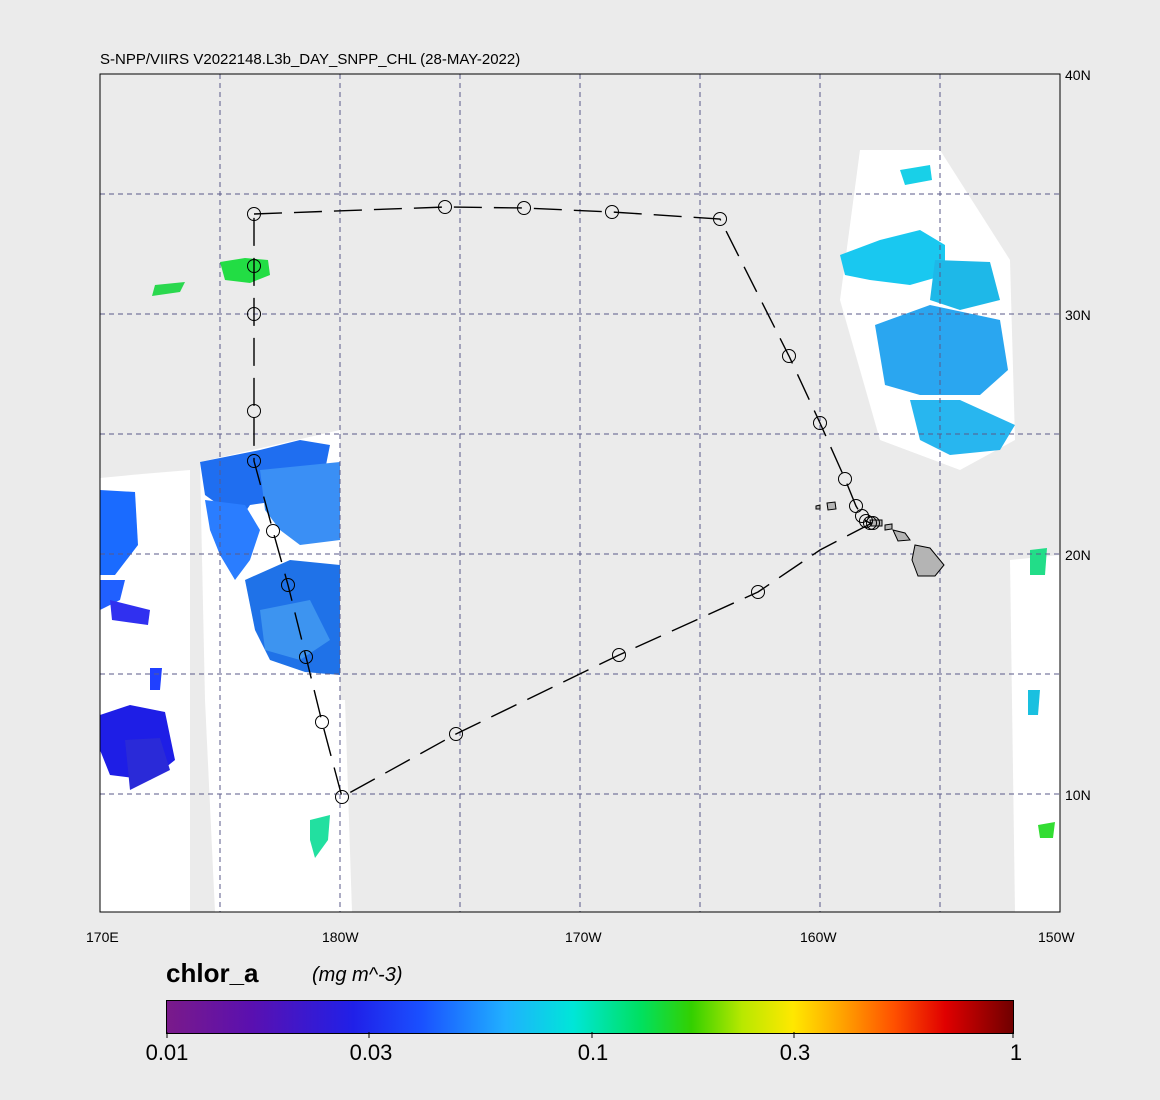 Image resolution: width=1160 pixels, height=1100 pixels. What do you see at coordinates (212, 973) in the screenshot?
I see `colorbar-variable: chlor_a` at bounding box center [212, 973].